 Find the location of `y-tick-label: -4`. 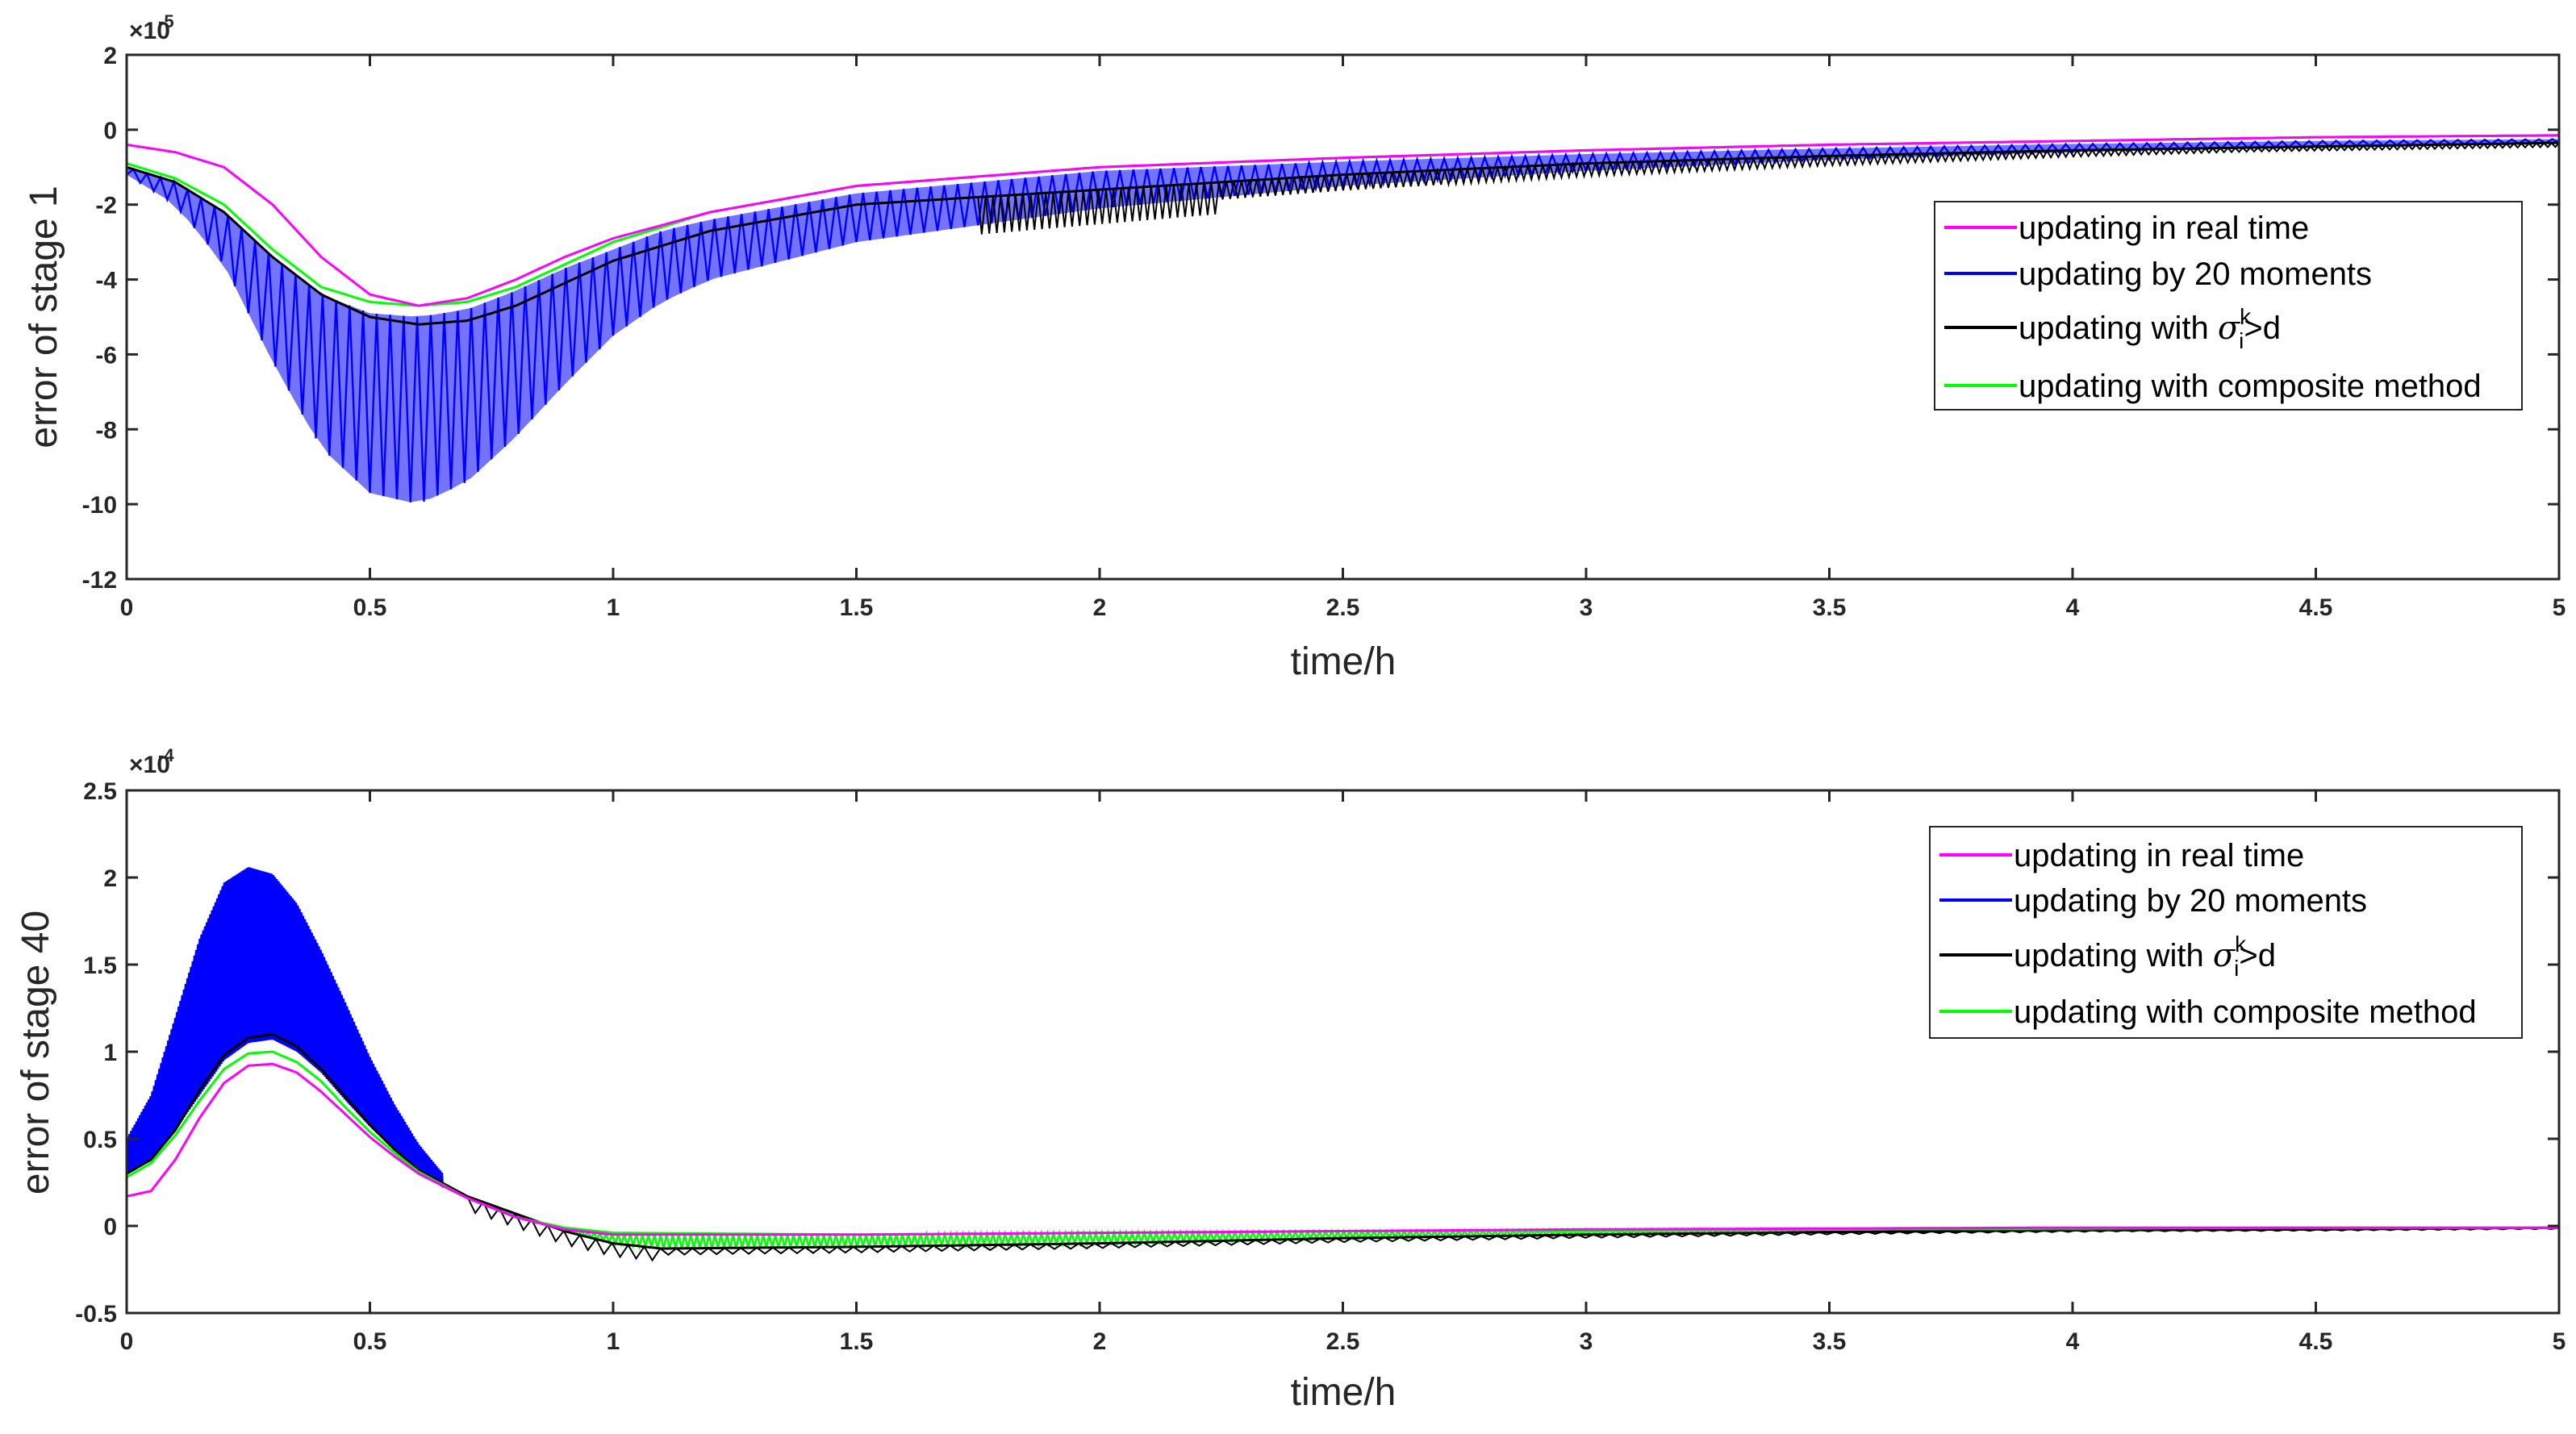

y-tick-label: -4 is located at coordinates (106, 281).